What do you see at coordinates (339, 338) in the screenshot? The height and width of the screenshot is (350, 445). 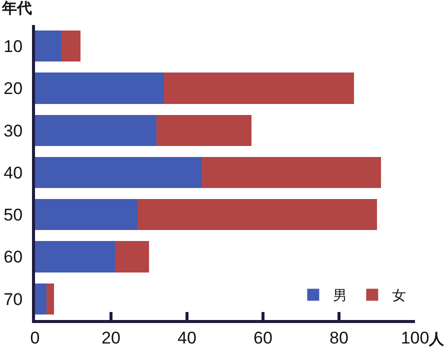 I see `x-tick-label: 80` at bounding box center [339, 338].